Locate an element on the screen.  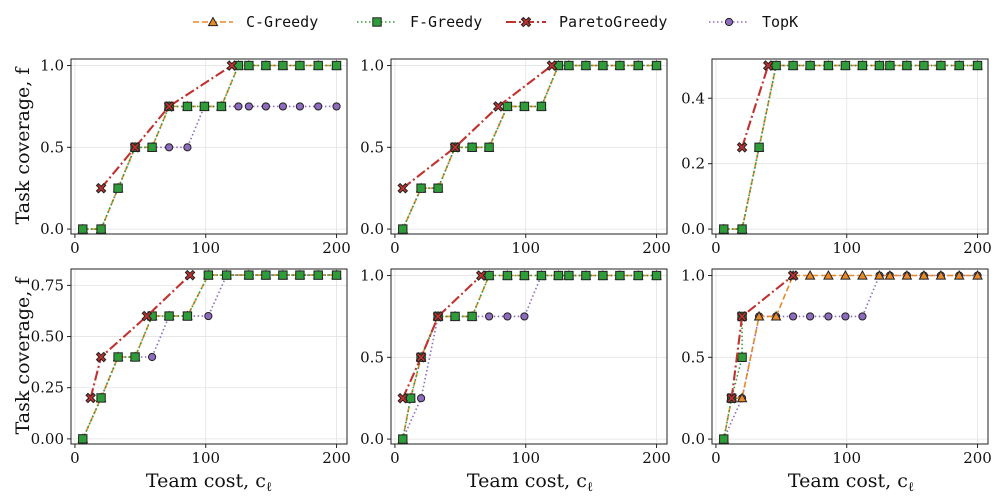
legend-marker is located at coordinates (377, 22).